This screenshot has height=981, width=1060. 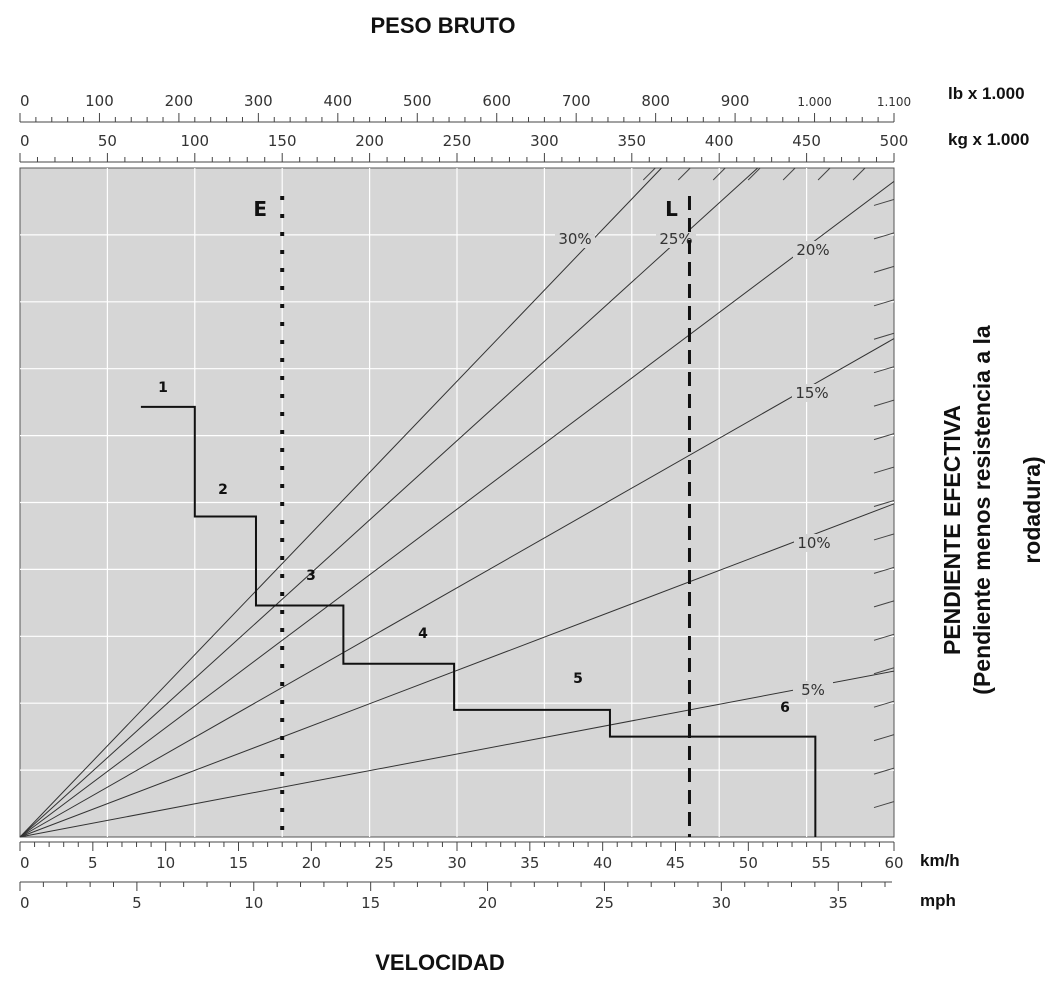 I want to click on bottom-axis-unit: km/h, so click(x=940, y=860).